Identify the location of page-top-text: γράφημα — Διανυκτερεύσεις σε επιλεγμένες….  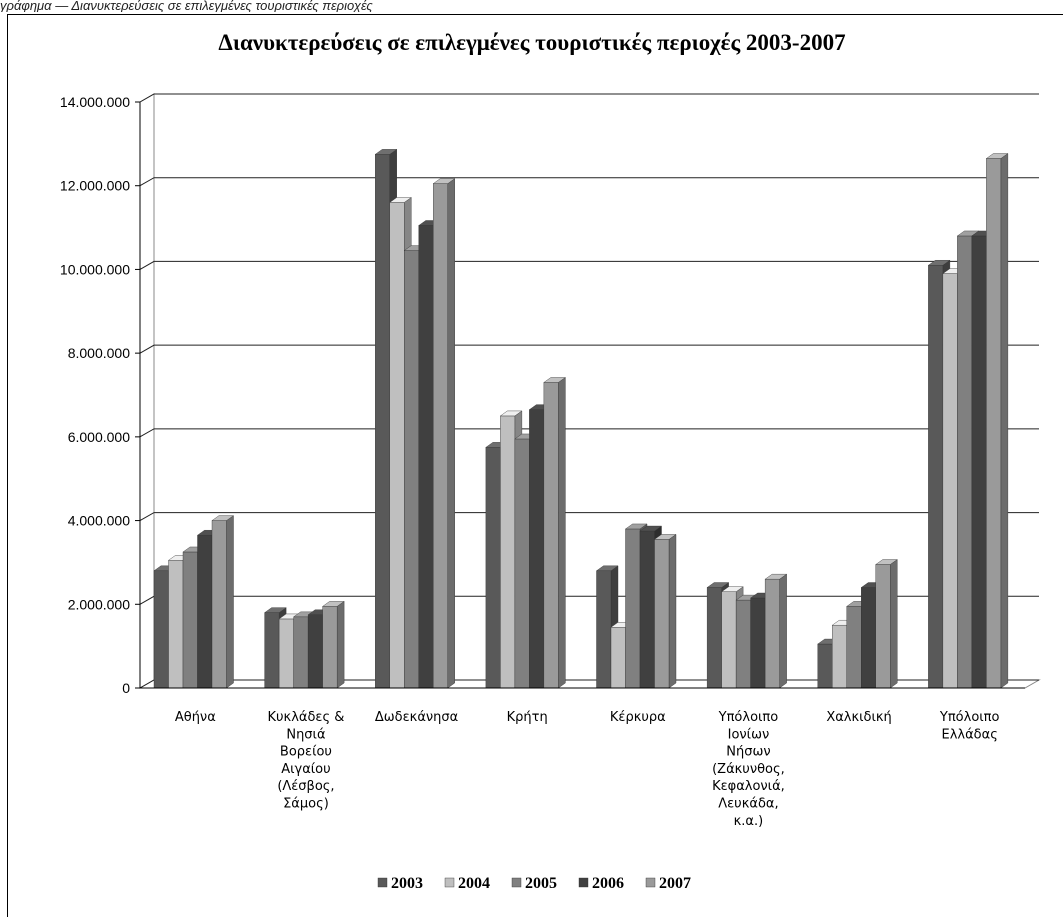
(186, 6).